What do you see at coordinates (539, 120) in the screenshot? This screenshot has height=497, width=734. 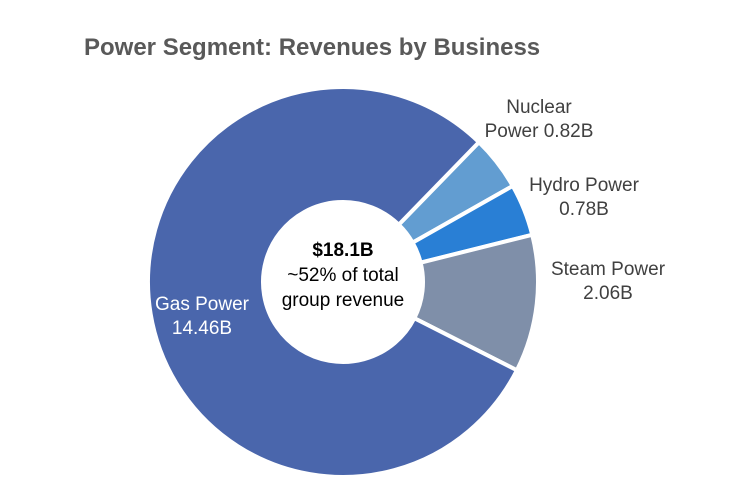 I see `label-nuclear-power: Nuclear Power 0.82B` at bounding box center [539, 120].